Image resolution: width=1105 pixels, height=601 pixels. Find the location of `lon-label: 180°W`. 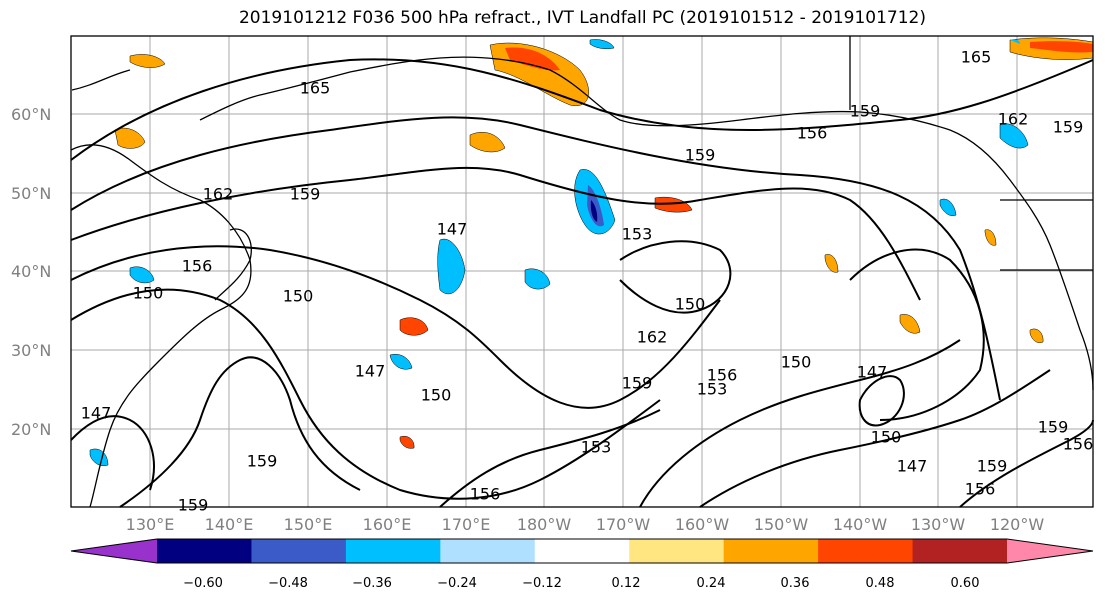

lon-label: 180°W is located at coordinates (544, 524).